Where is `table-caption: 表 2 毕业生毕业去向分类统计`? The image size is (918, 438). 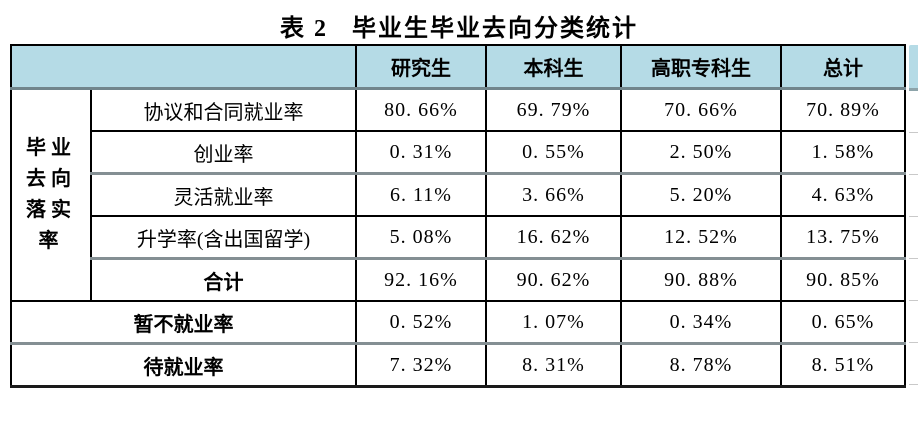
table-caption: 表 2 毕业生毕业去向分类统计 is located at coordinates (459, 29).